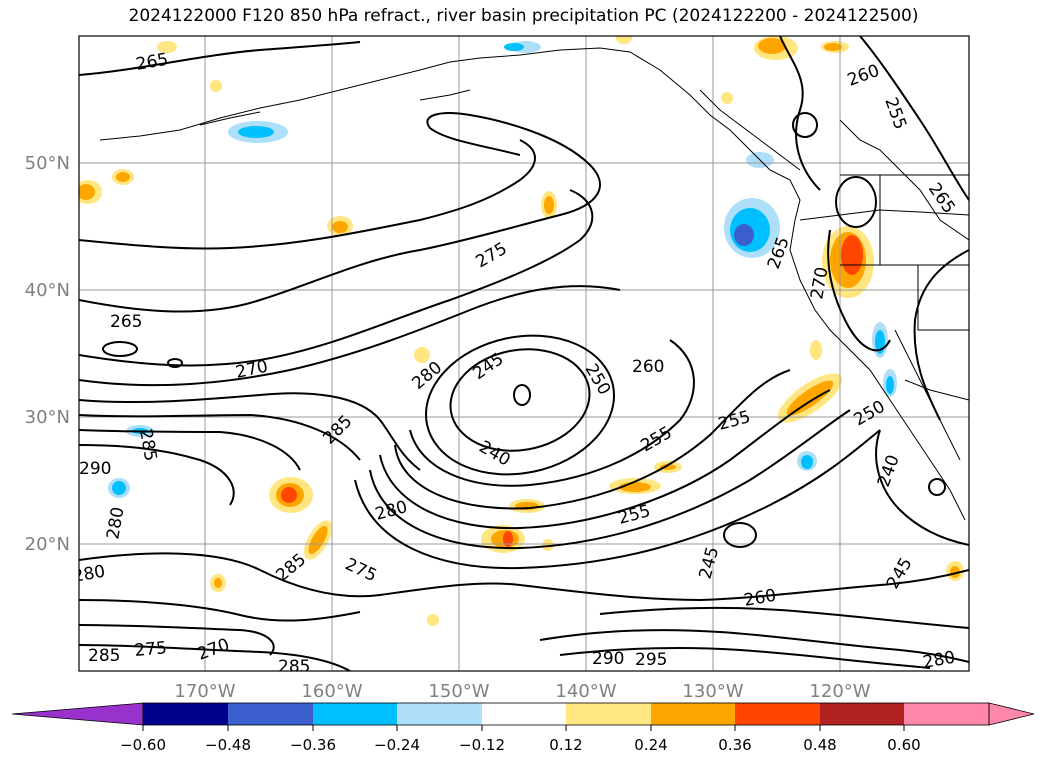 The width and height of the screenshot is (1047, 765). What do you see at coordinates (204, 691) in the screenshot?
I see `lon-label-170w: 170°W` at bounding box center [204, 691].